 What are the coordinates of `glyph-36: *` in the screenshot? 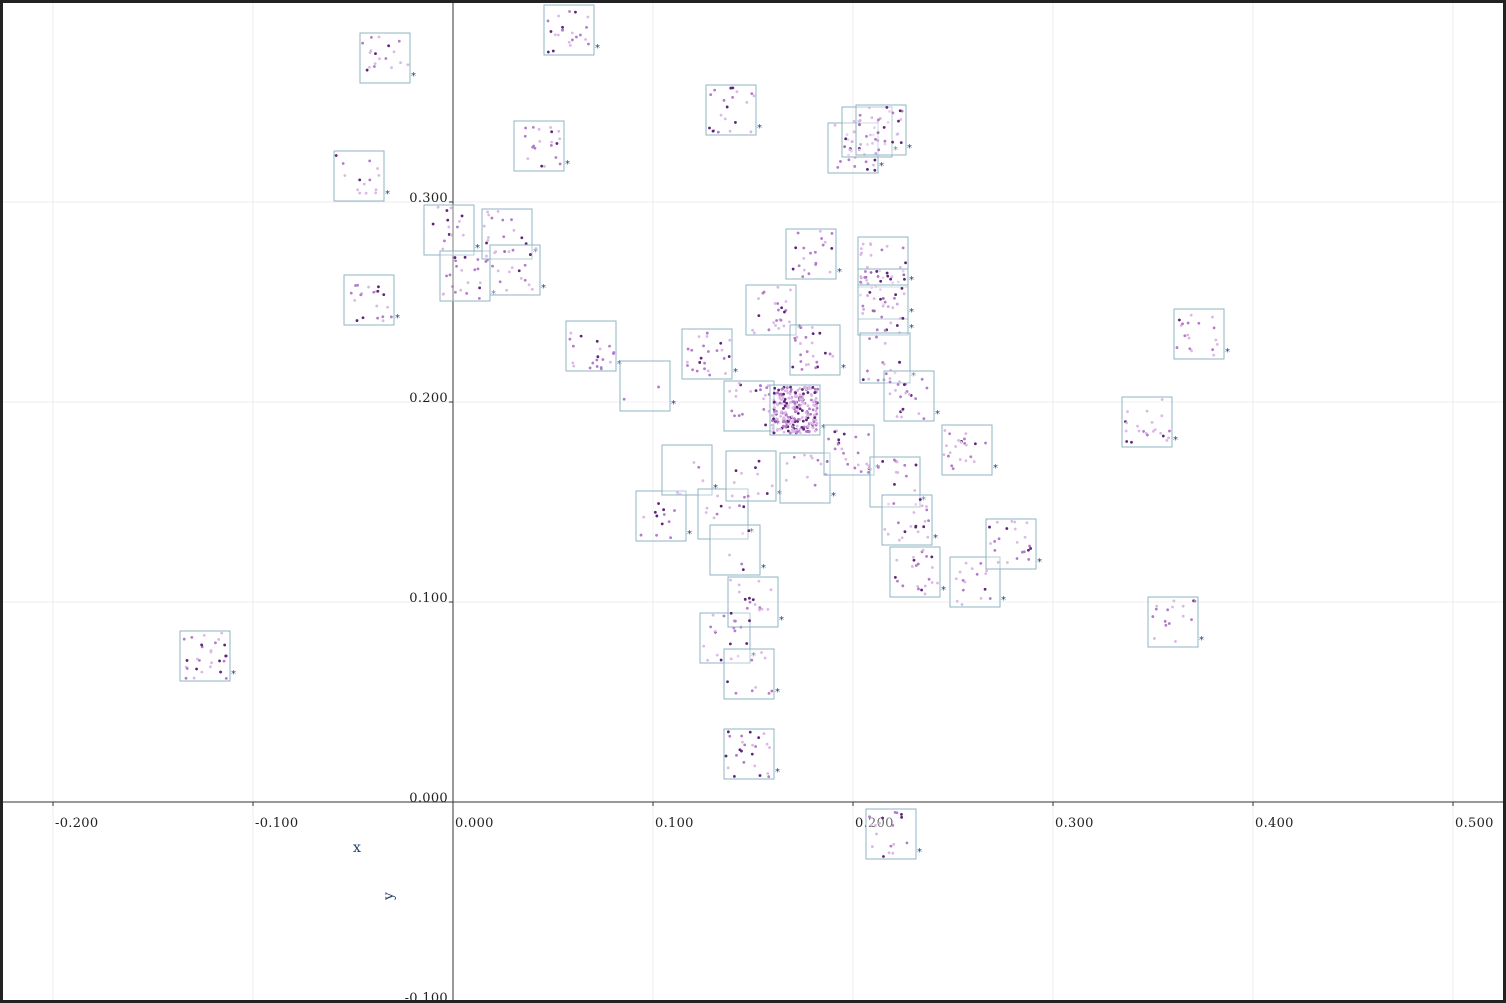 It's located at (887, 358).